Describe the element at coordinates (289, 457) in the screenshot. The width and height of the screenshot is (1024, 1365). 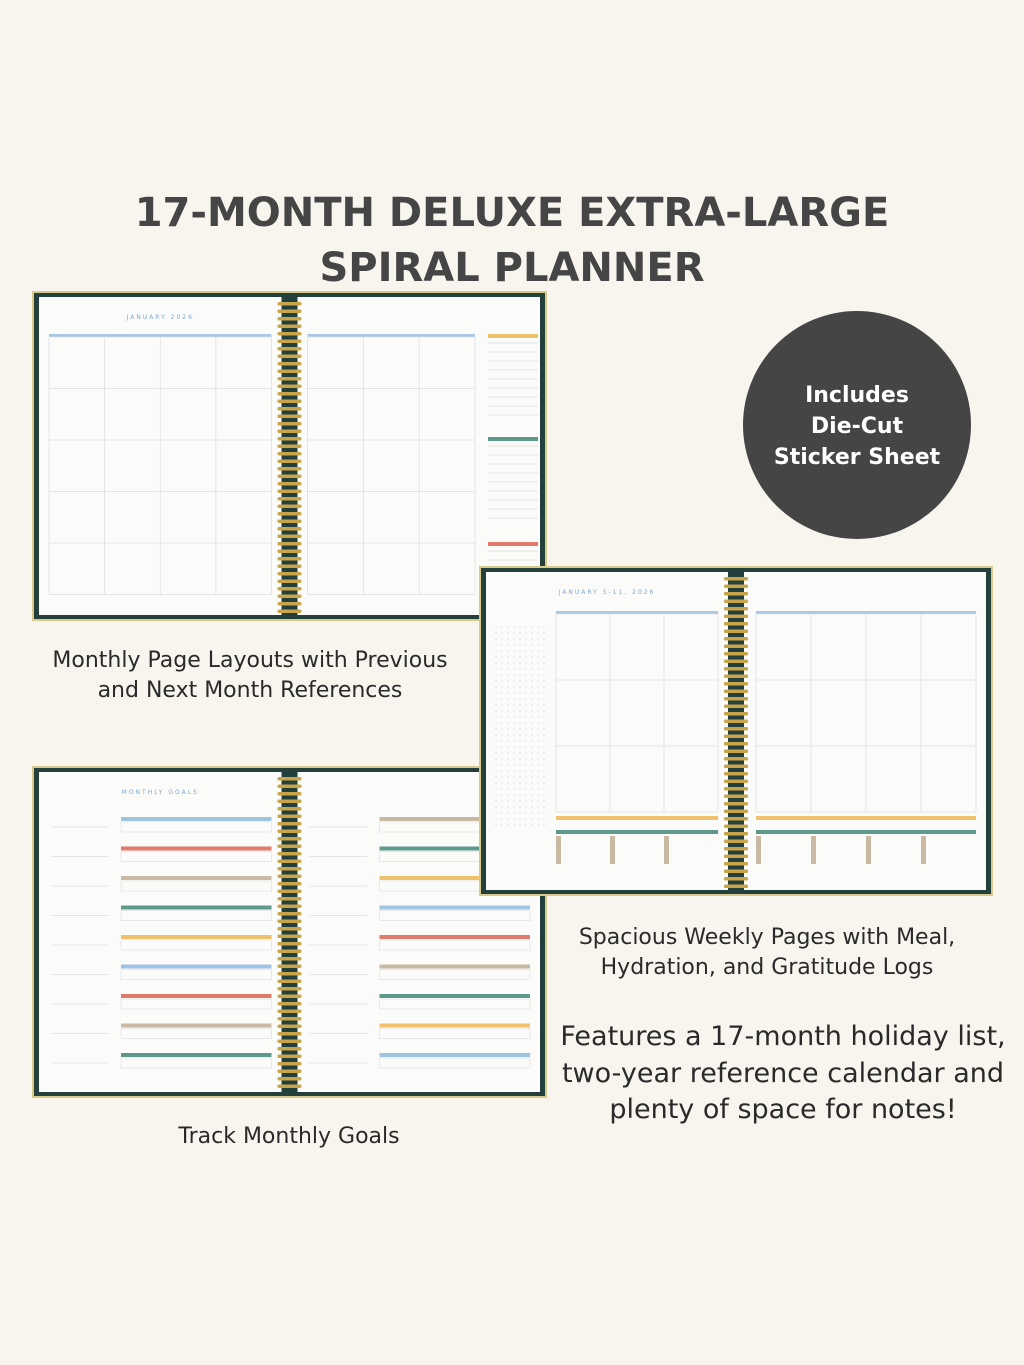
I see `planner: JANUARY 2026` at that location.